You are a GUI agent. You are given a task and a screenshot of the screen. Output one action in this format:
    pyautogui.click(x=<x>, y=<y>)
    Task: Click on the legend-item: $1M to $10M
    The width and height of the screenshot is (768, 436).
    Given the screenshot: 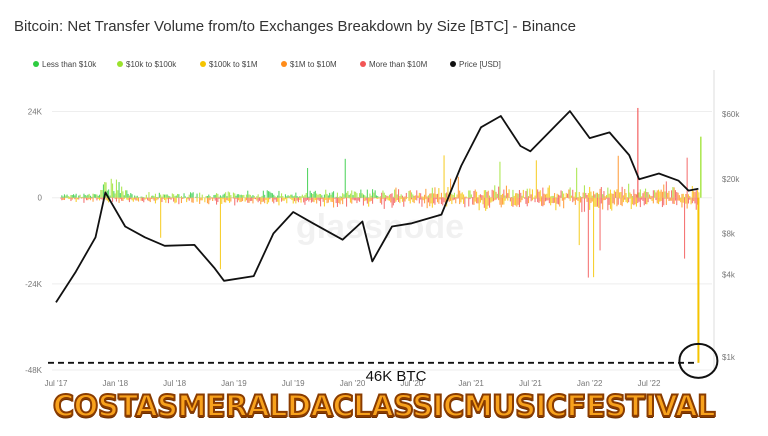 What is the action you would take?
    pyautogui.click(x=313, y=64)
    